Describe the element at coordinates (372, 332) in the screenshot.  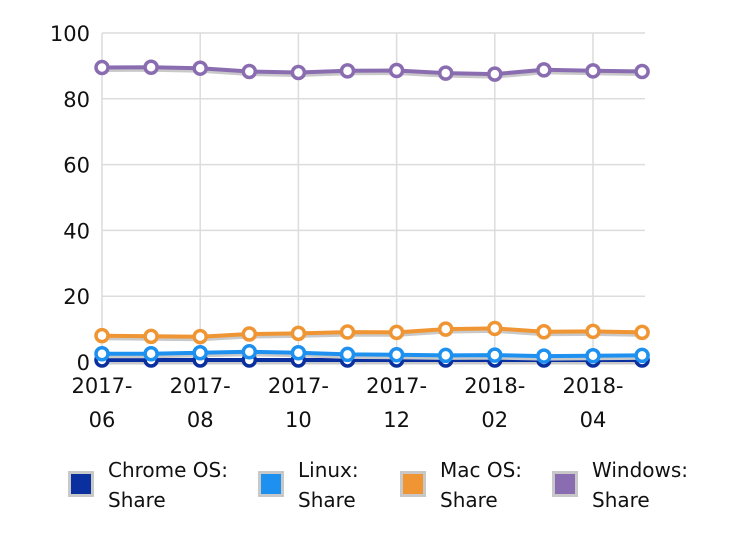
I see `series-line-mac-os` at that location.